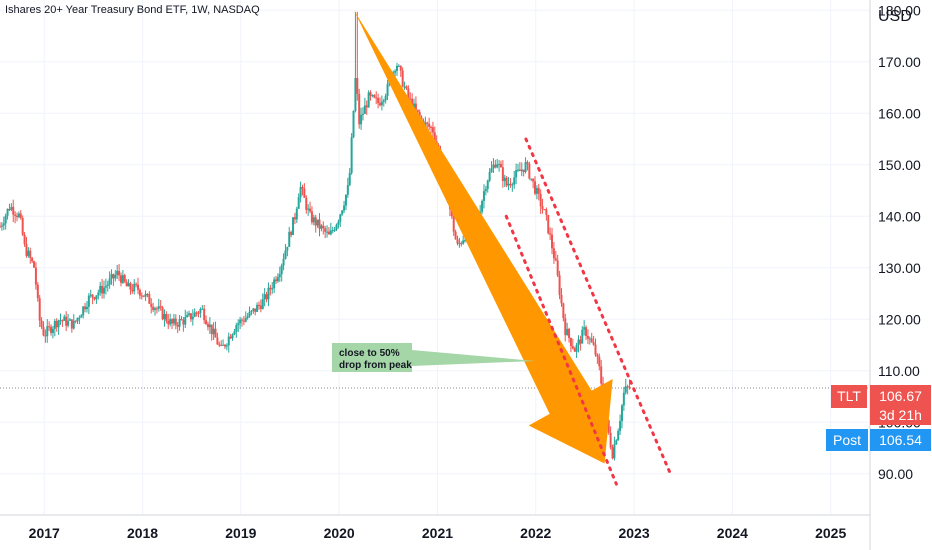 This screenshot has height=550, width=932. I want to click on currency-label: USD, so click(895, 16).